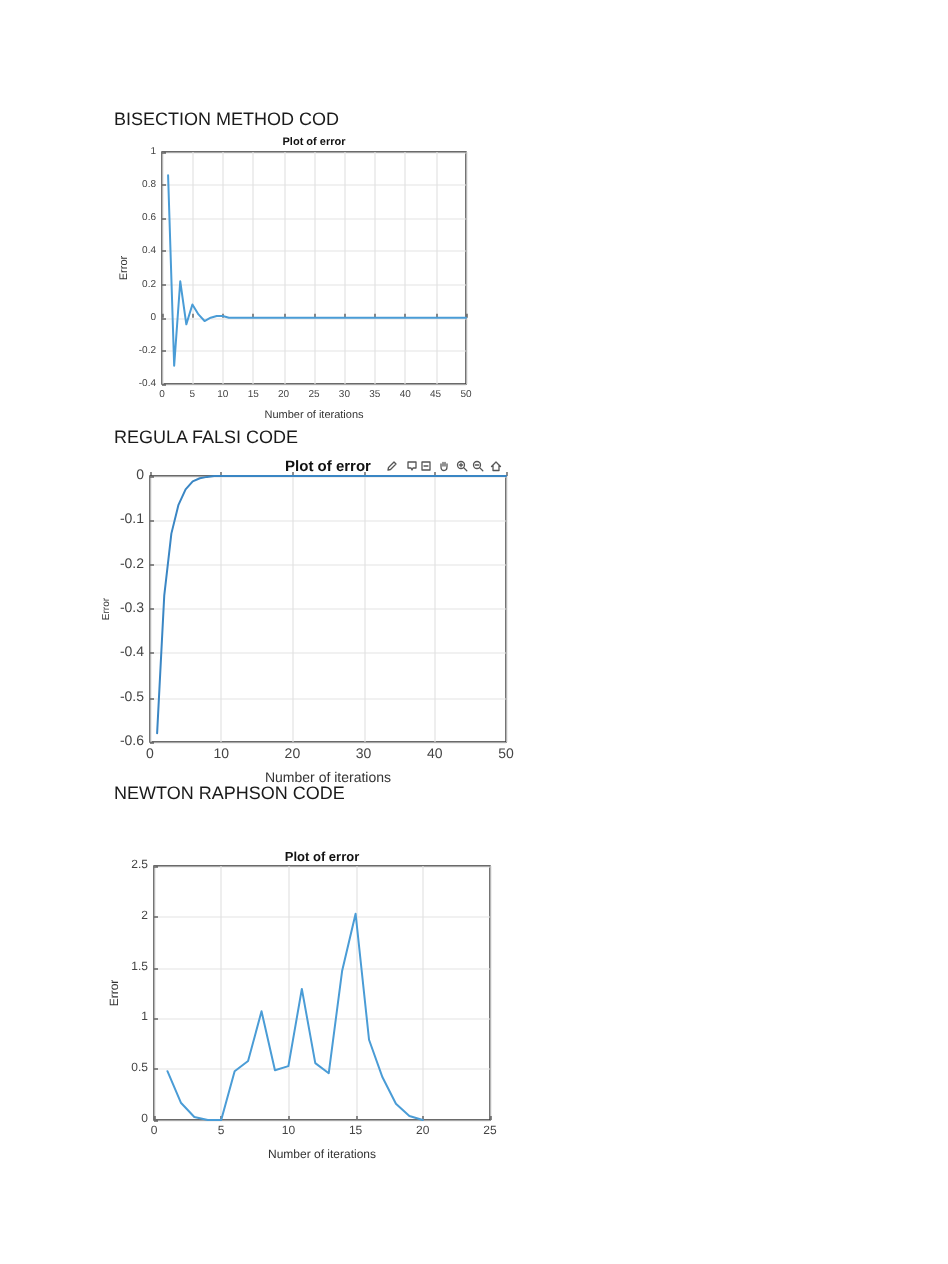 The image size is (948, 1264). I want to click on chart-title: BISECTION METHOD COD, so click(227, 118).